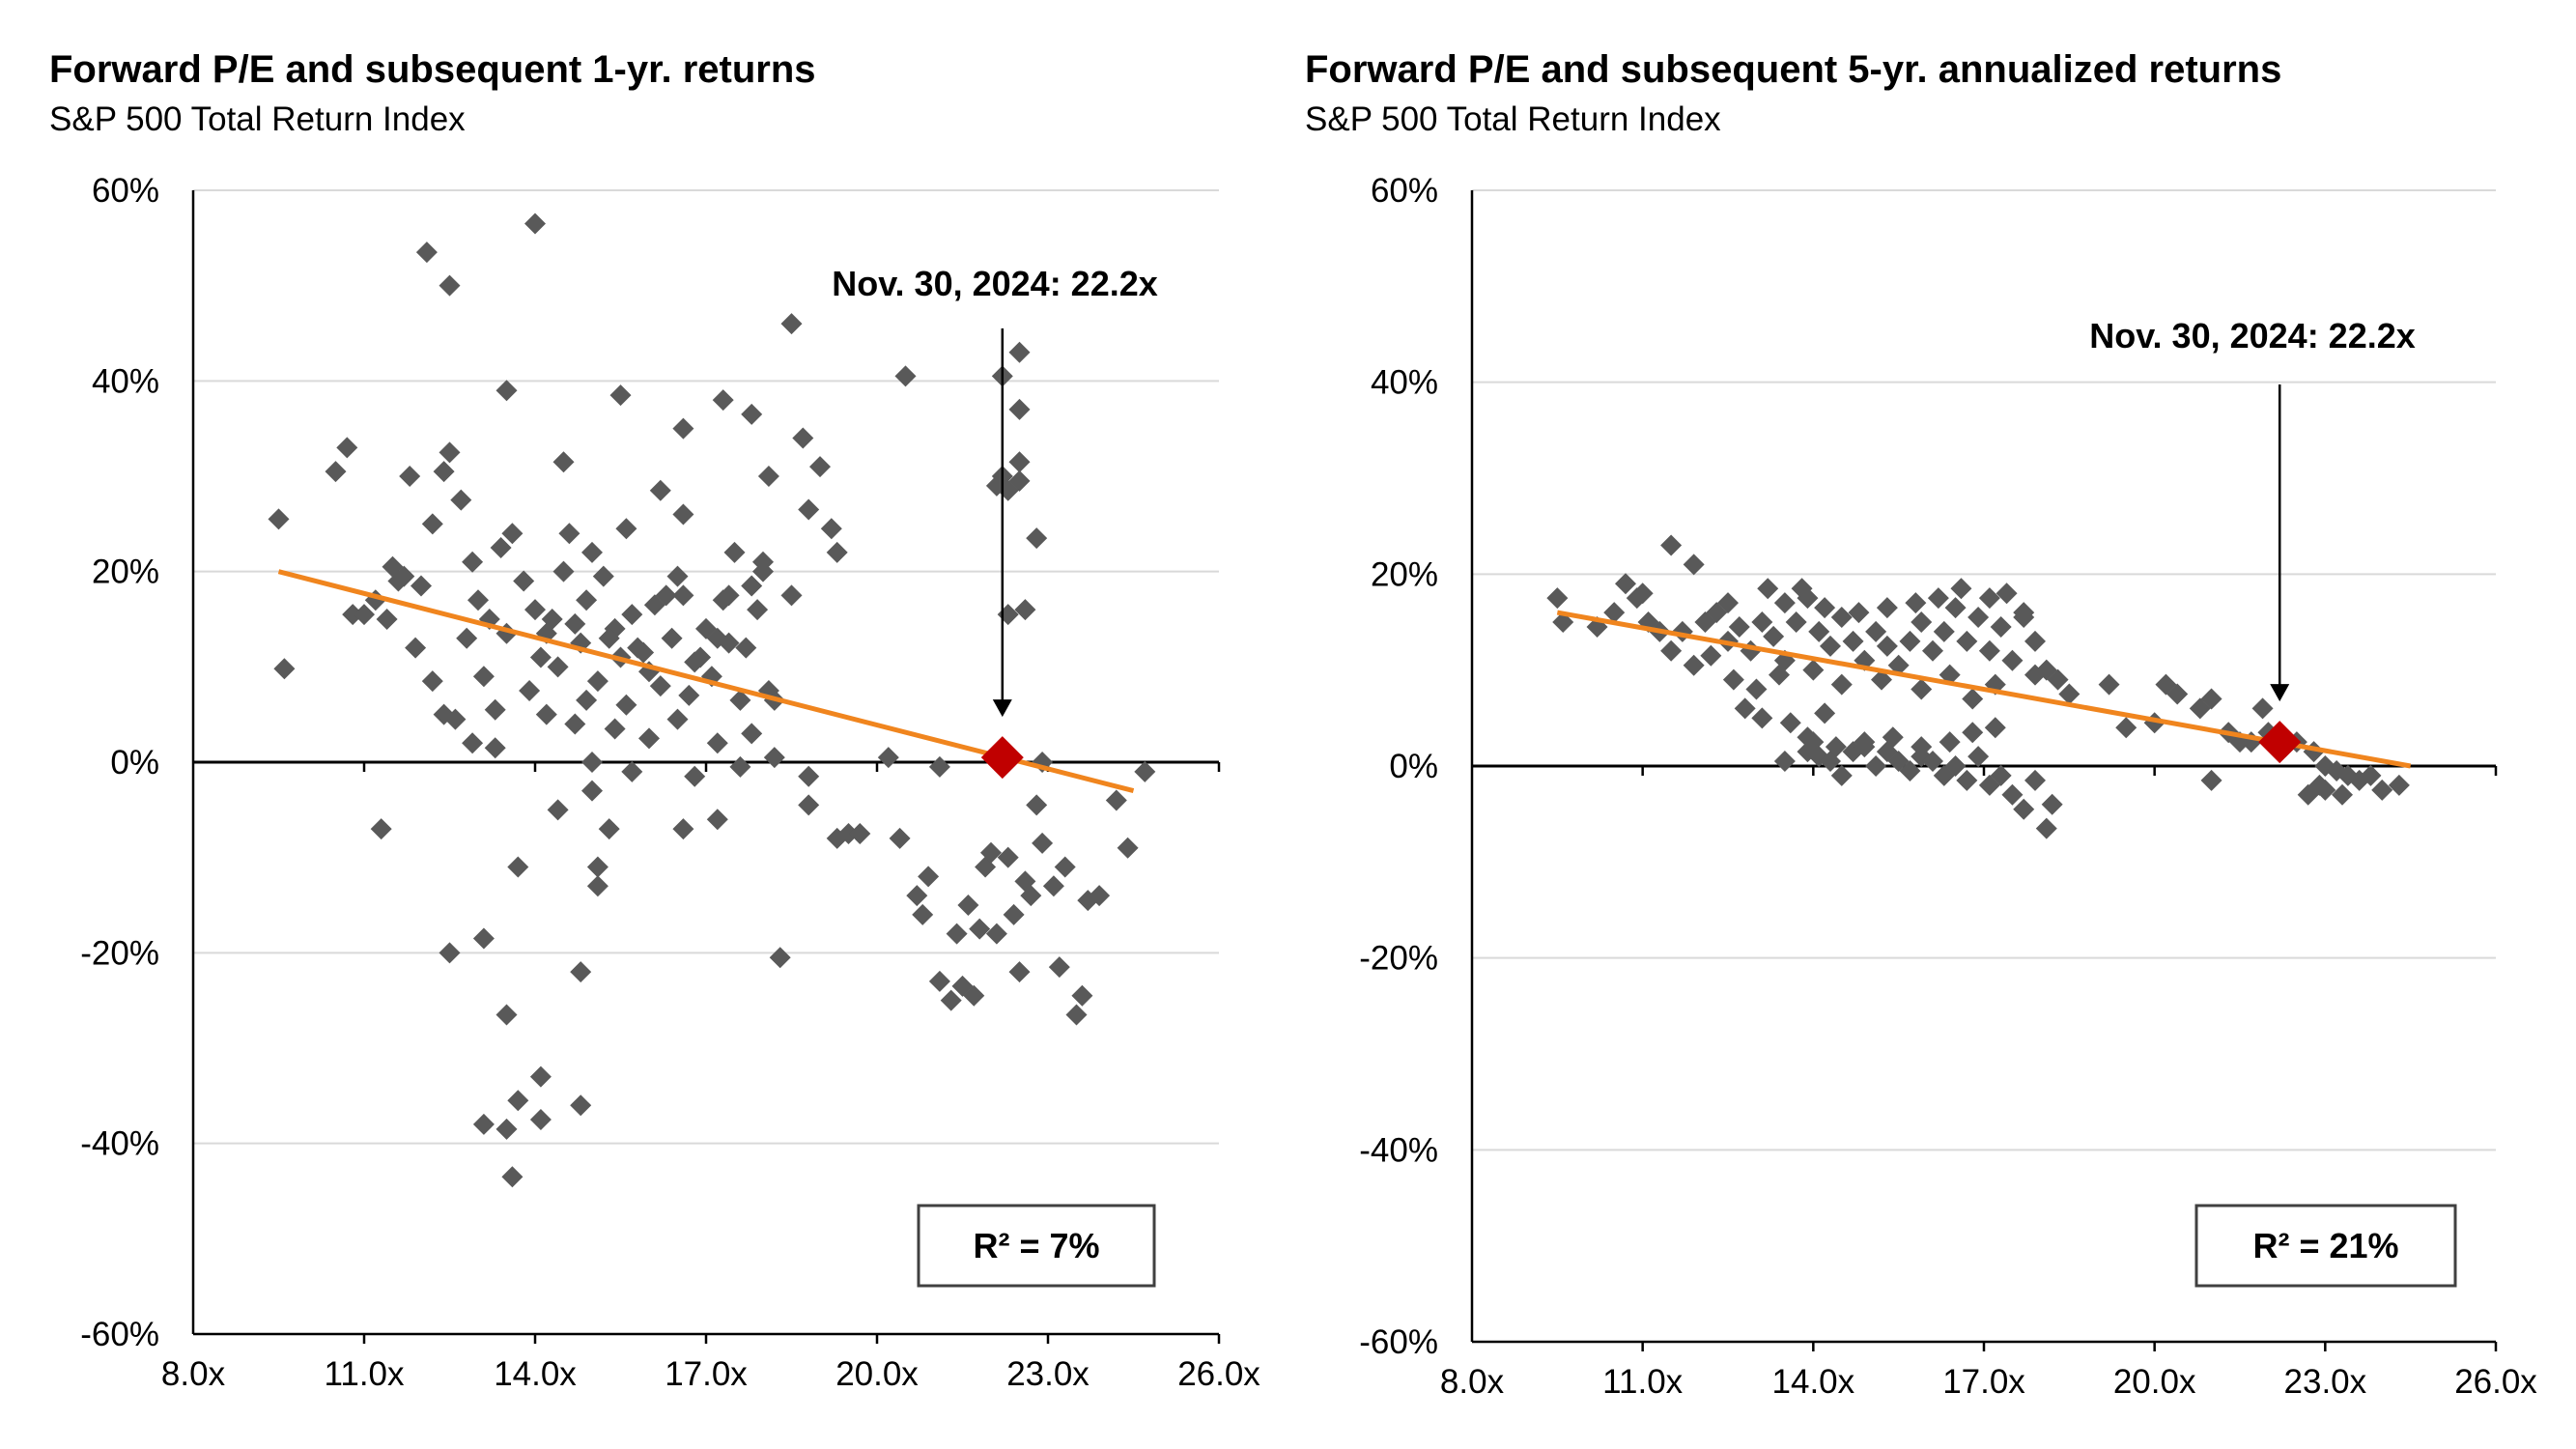  Describe the element at coordinates (2280, 742) in the screenshot. I see `current-point-marker` at that location.